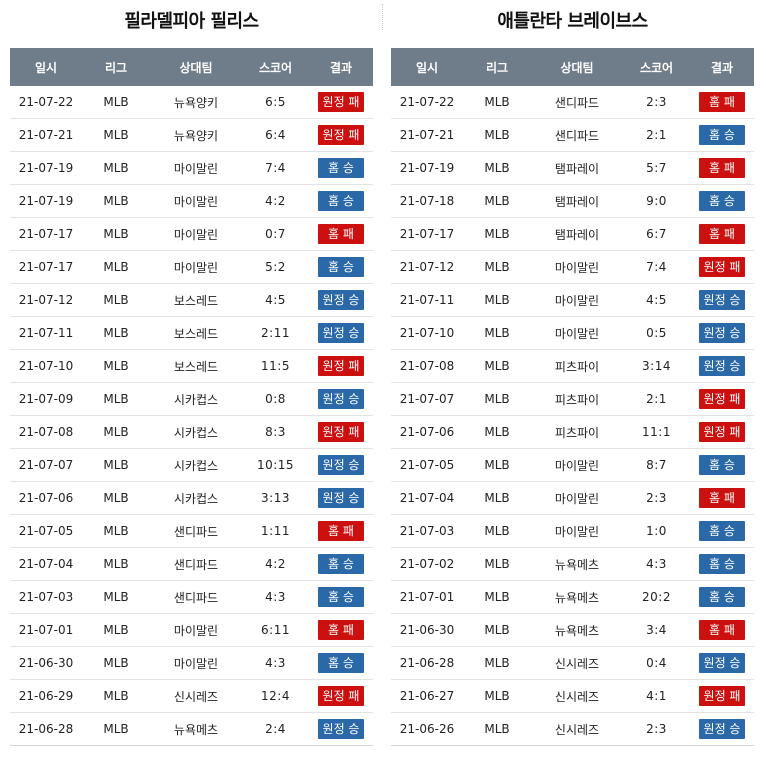 This screenshot has width=766, height=758. I want to click on score: 2:4, so click(275, 729).